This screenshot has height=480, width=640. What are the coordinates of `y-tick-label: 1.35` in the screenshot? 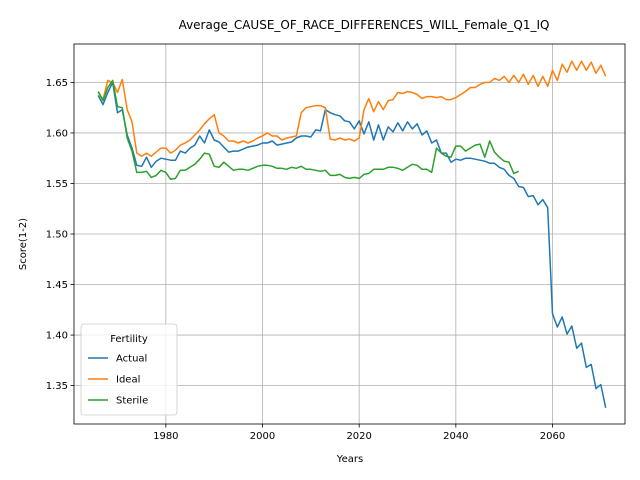 It's located at (57, 386).